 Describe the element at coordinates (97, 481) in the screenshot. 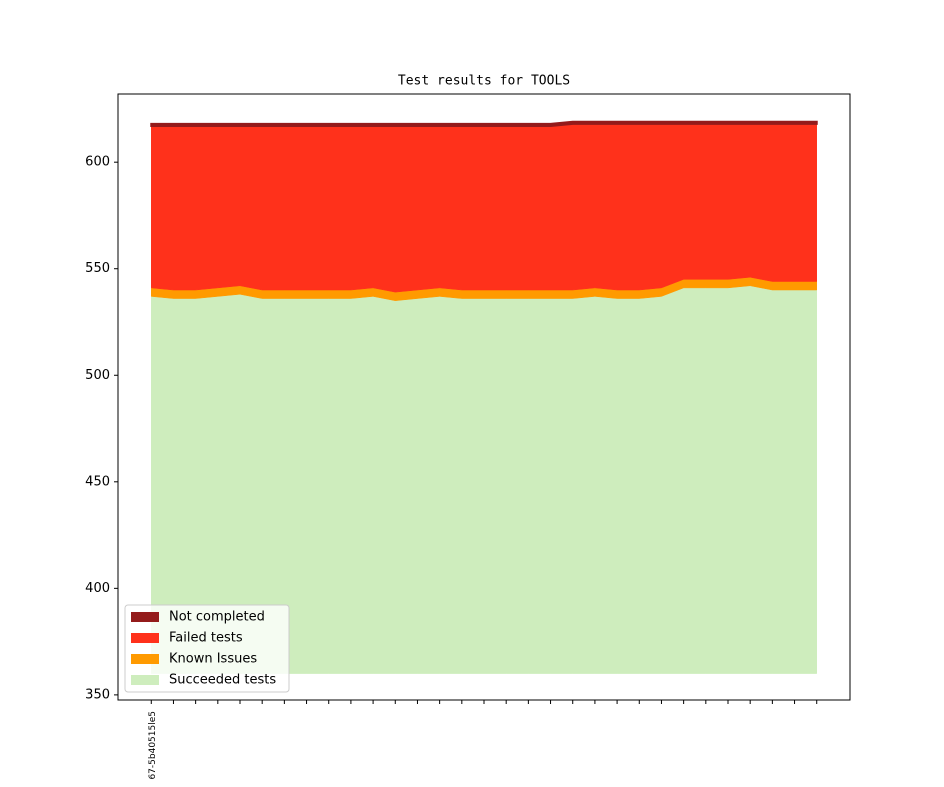

I see `y-tick-label: 450` at that location.